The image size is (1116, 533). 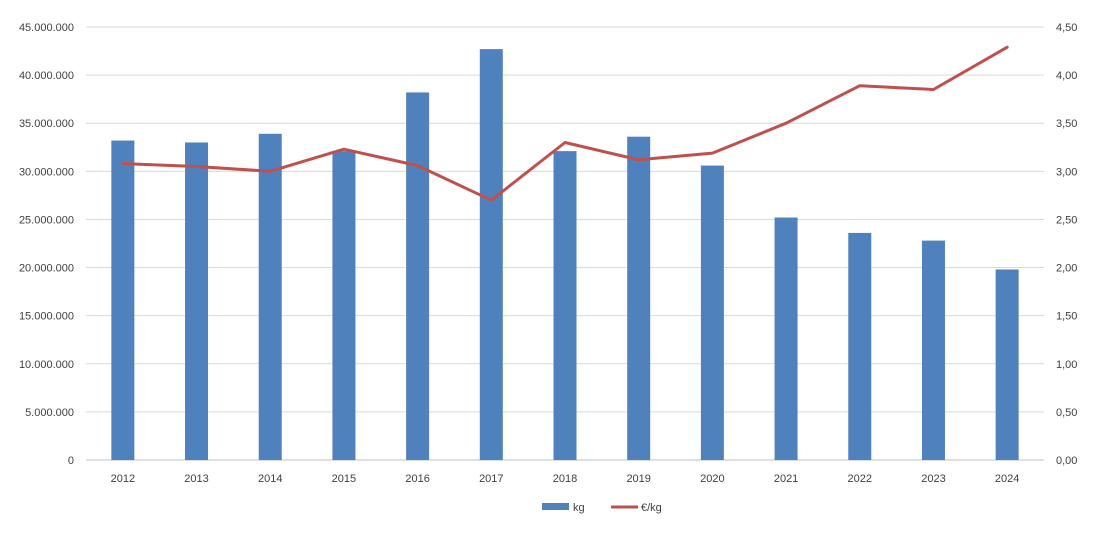 What do you see at coordinates (712, 479) in the screenshot?
I see `x-tick-label: 2020` at bounding box center [712, 479].